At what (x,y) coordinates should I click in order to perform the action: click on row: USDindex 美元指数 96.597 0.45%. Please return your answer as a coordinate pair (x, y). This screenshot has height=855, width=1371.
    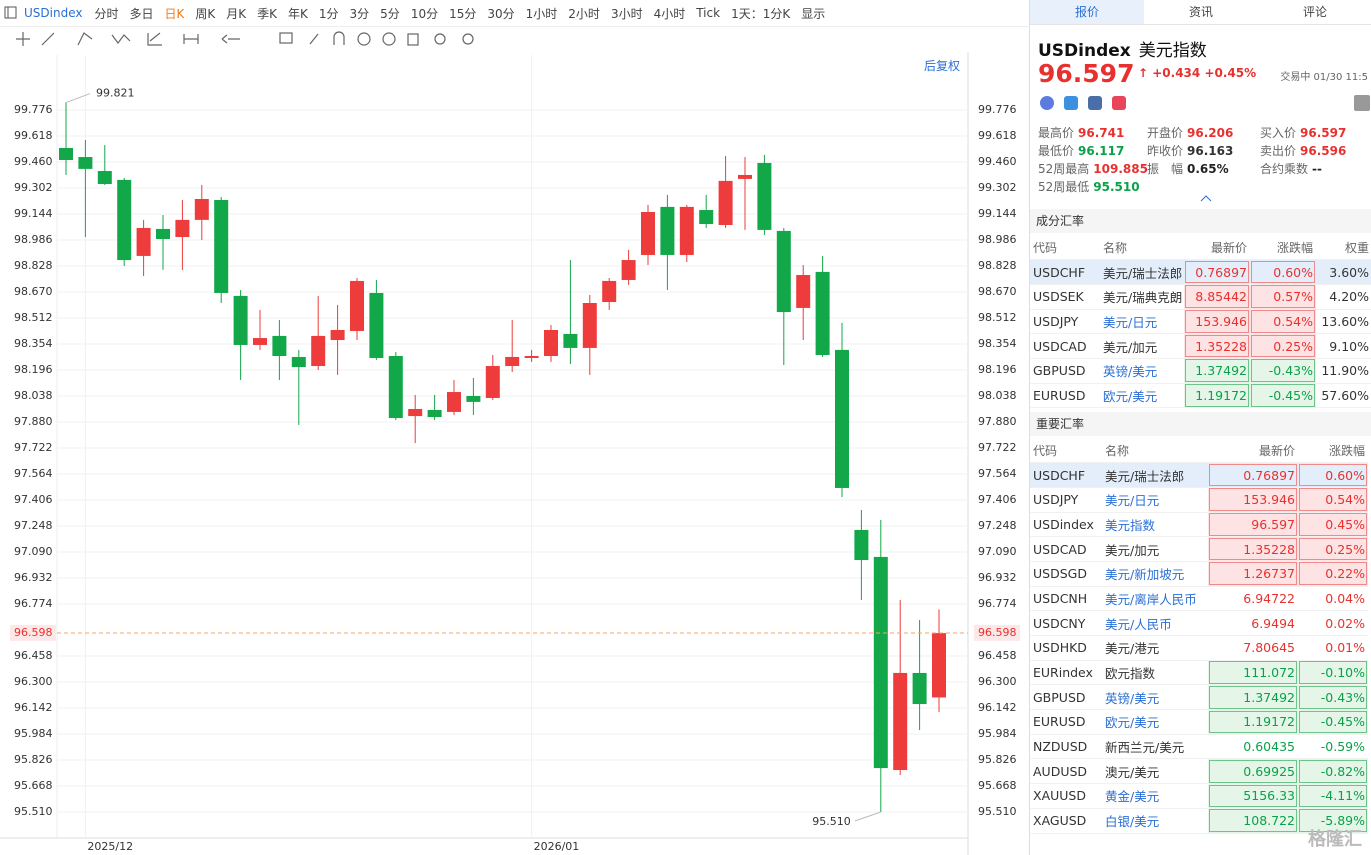
    Looking at the image, I should click on (1199, 525).